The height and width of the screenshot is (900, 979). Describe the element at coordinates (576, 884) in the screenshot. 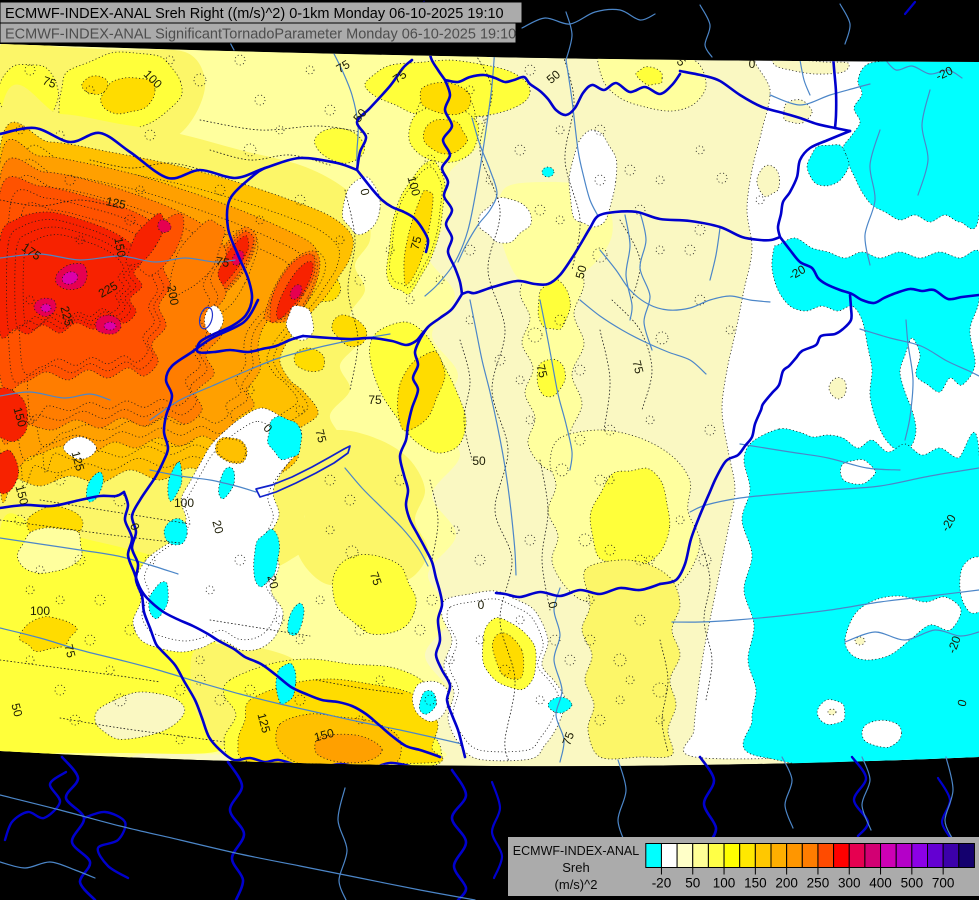

I see `svg-text: (m/s)^2` at that location.